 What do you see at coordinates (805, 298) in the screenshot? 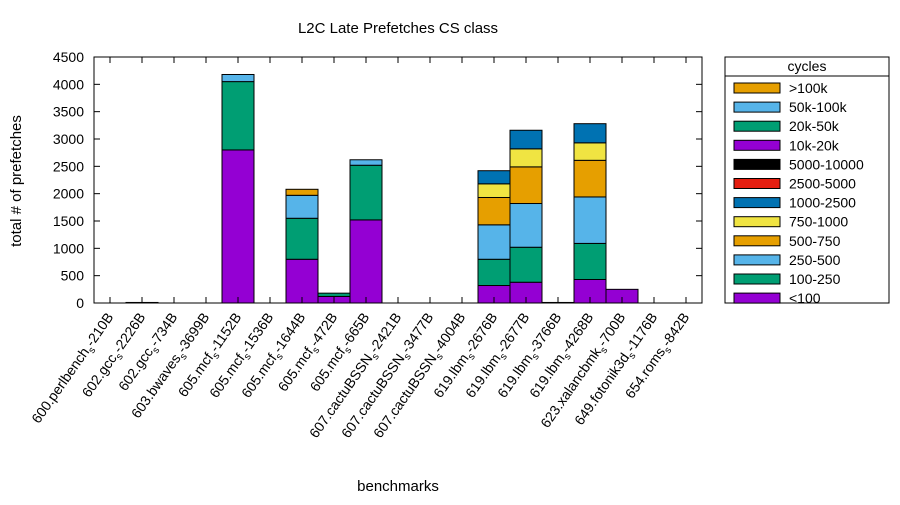
I see `legend-label: <100` at bounding box center [805, 298].